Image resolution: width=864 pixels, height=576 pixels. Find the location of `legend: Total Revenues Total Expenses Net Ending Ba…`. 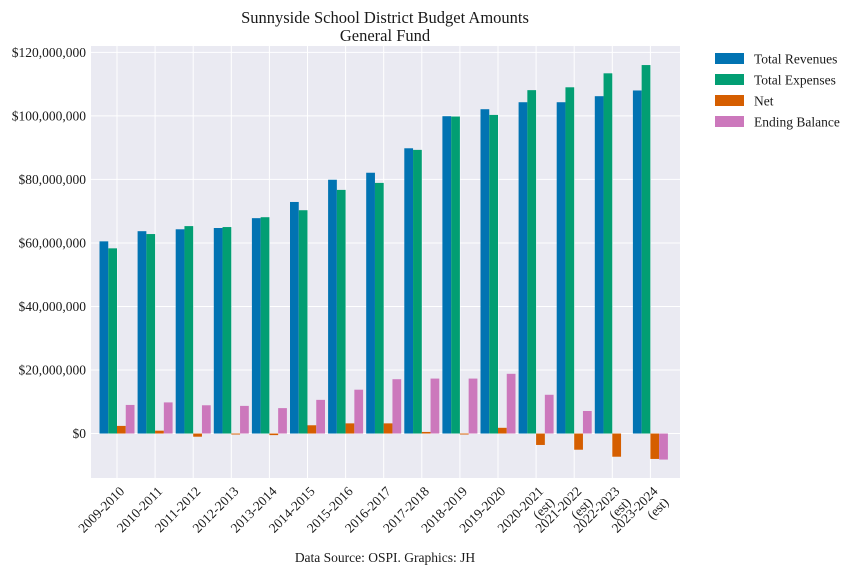

legend: Total Revenues Total Expenses Net Ending Ba… is located at coordinates (777, 91).